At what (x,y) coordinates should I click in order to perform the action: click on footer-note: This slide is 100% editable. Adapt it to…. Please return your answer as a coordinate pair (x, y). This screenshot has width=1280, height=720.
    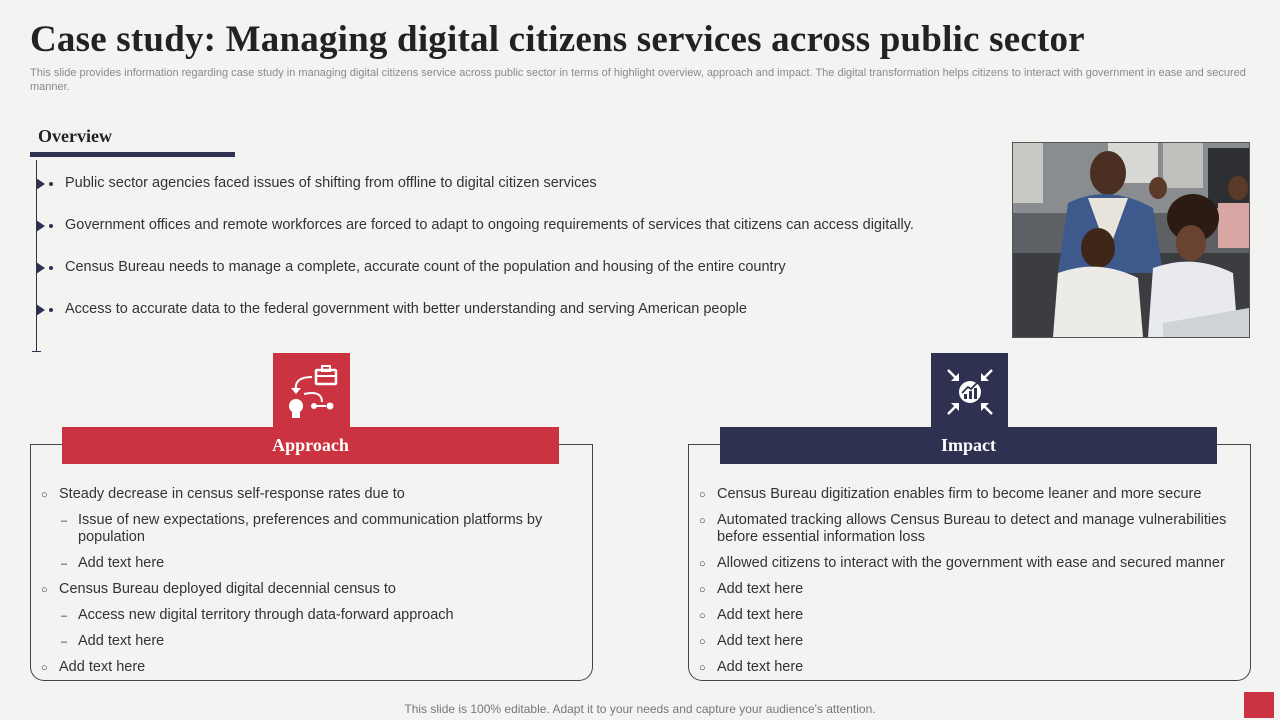
    Looking at the image, I should click on (640, 709).